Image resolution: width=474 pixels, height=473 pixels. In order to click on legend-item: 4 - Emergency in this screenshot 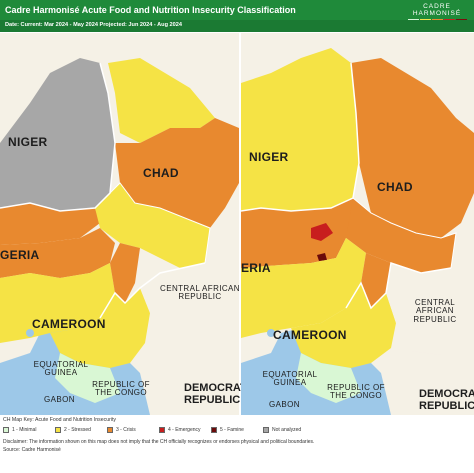, I will do `click(183, 430)`.